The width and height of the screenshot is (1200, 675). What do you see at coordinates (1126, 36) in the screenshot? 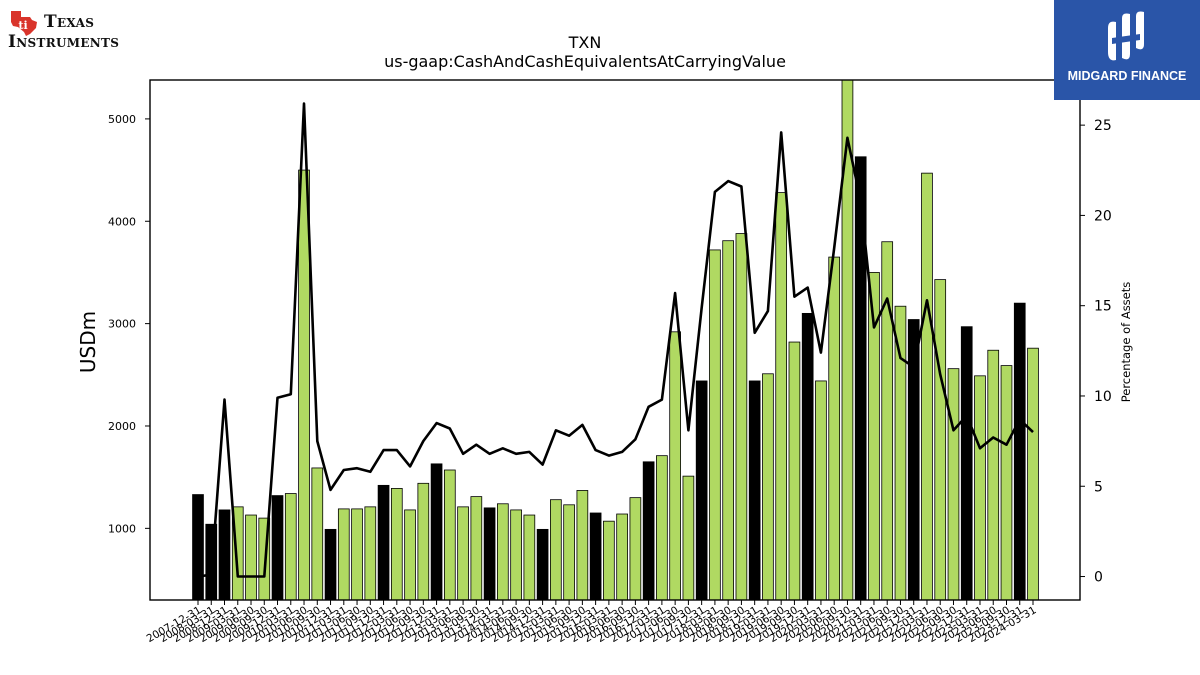
I see `midgard-mark-icon` at bounding box center [1126, 36].